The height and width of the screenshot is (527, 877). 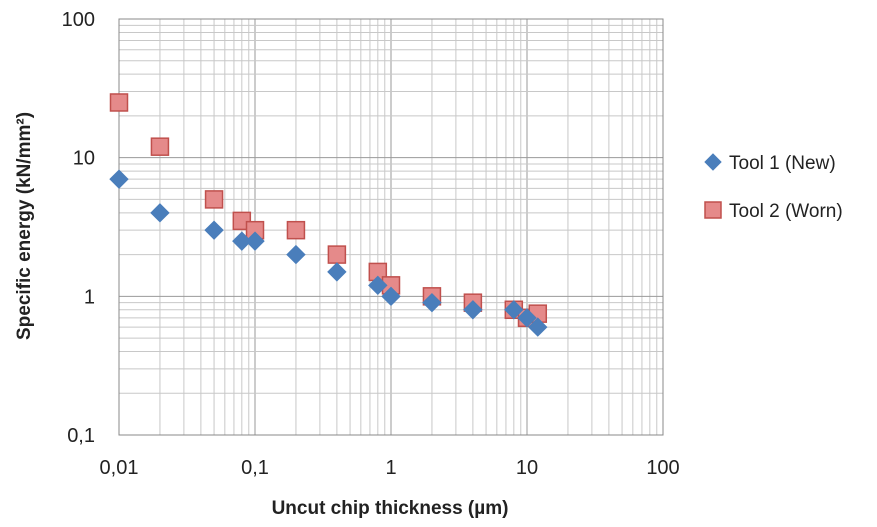 What do you see at coordinates (255, 468) in the screenshot?
I see `x-tick-label: 0,1` at bounding box center [255, 468].